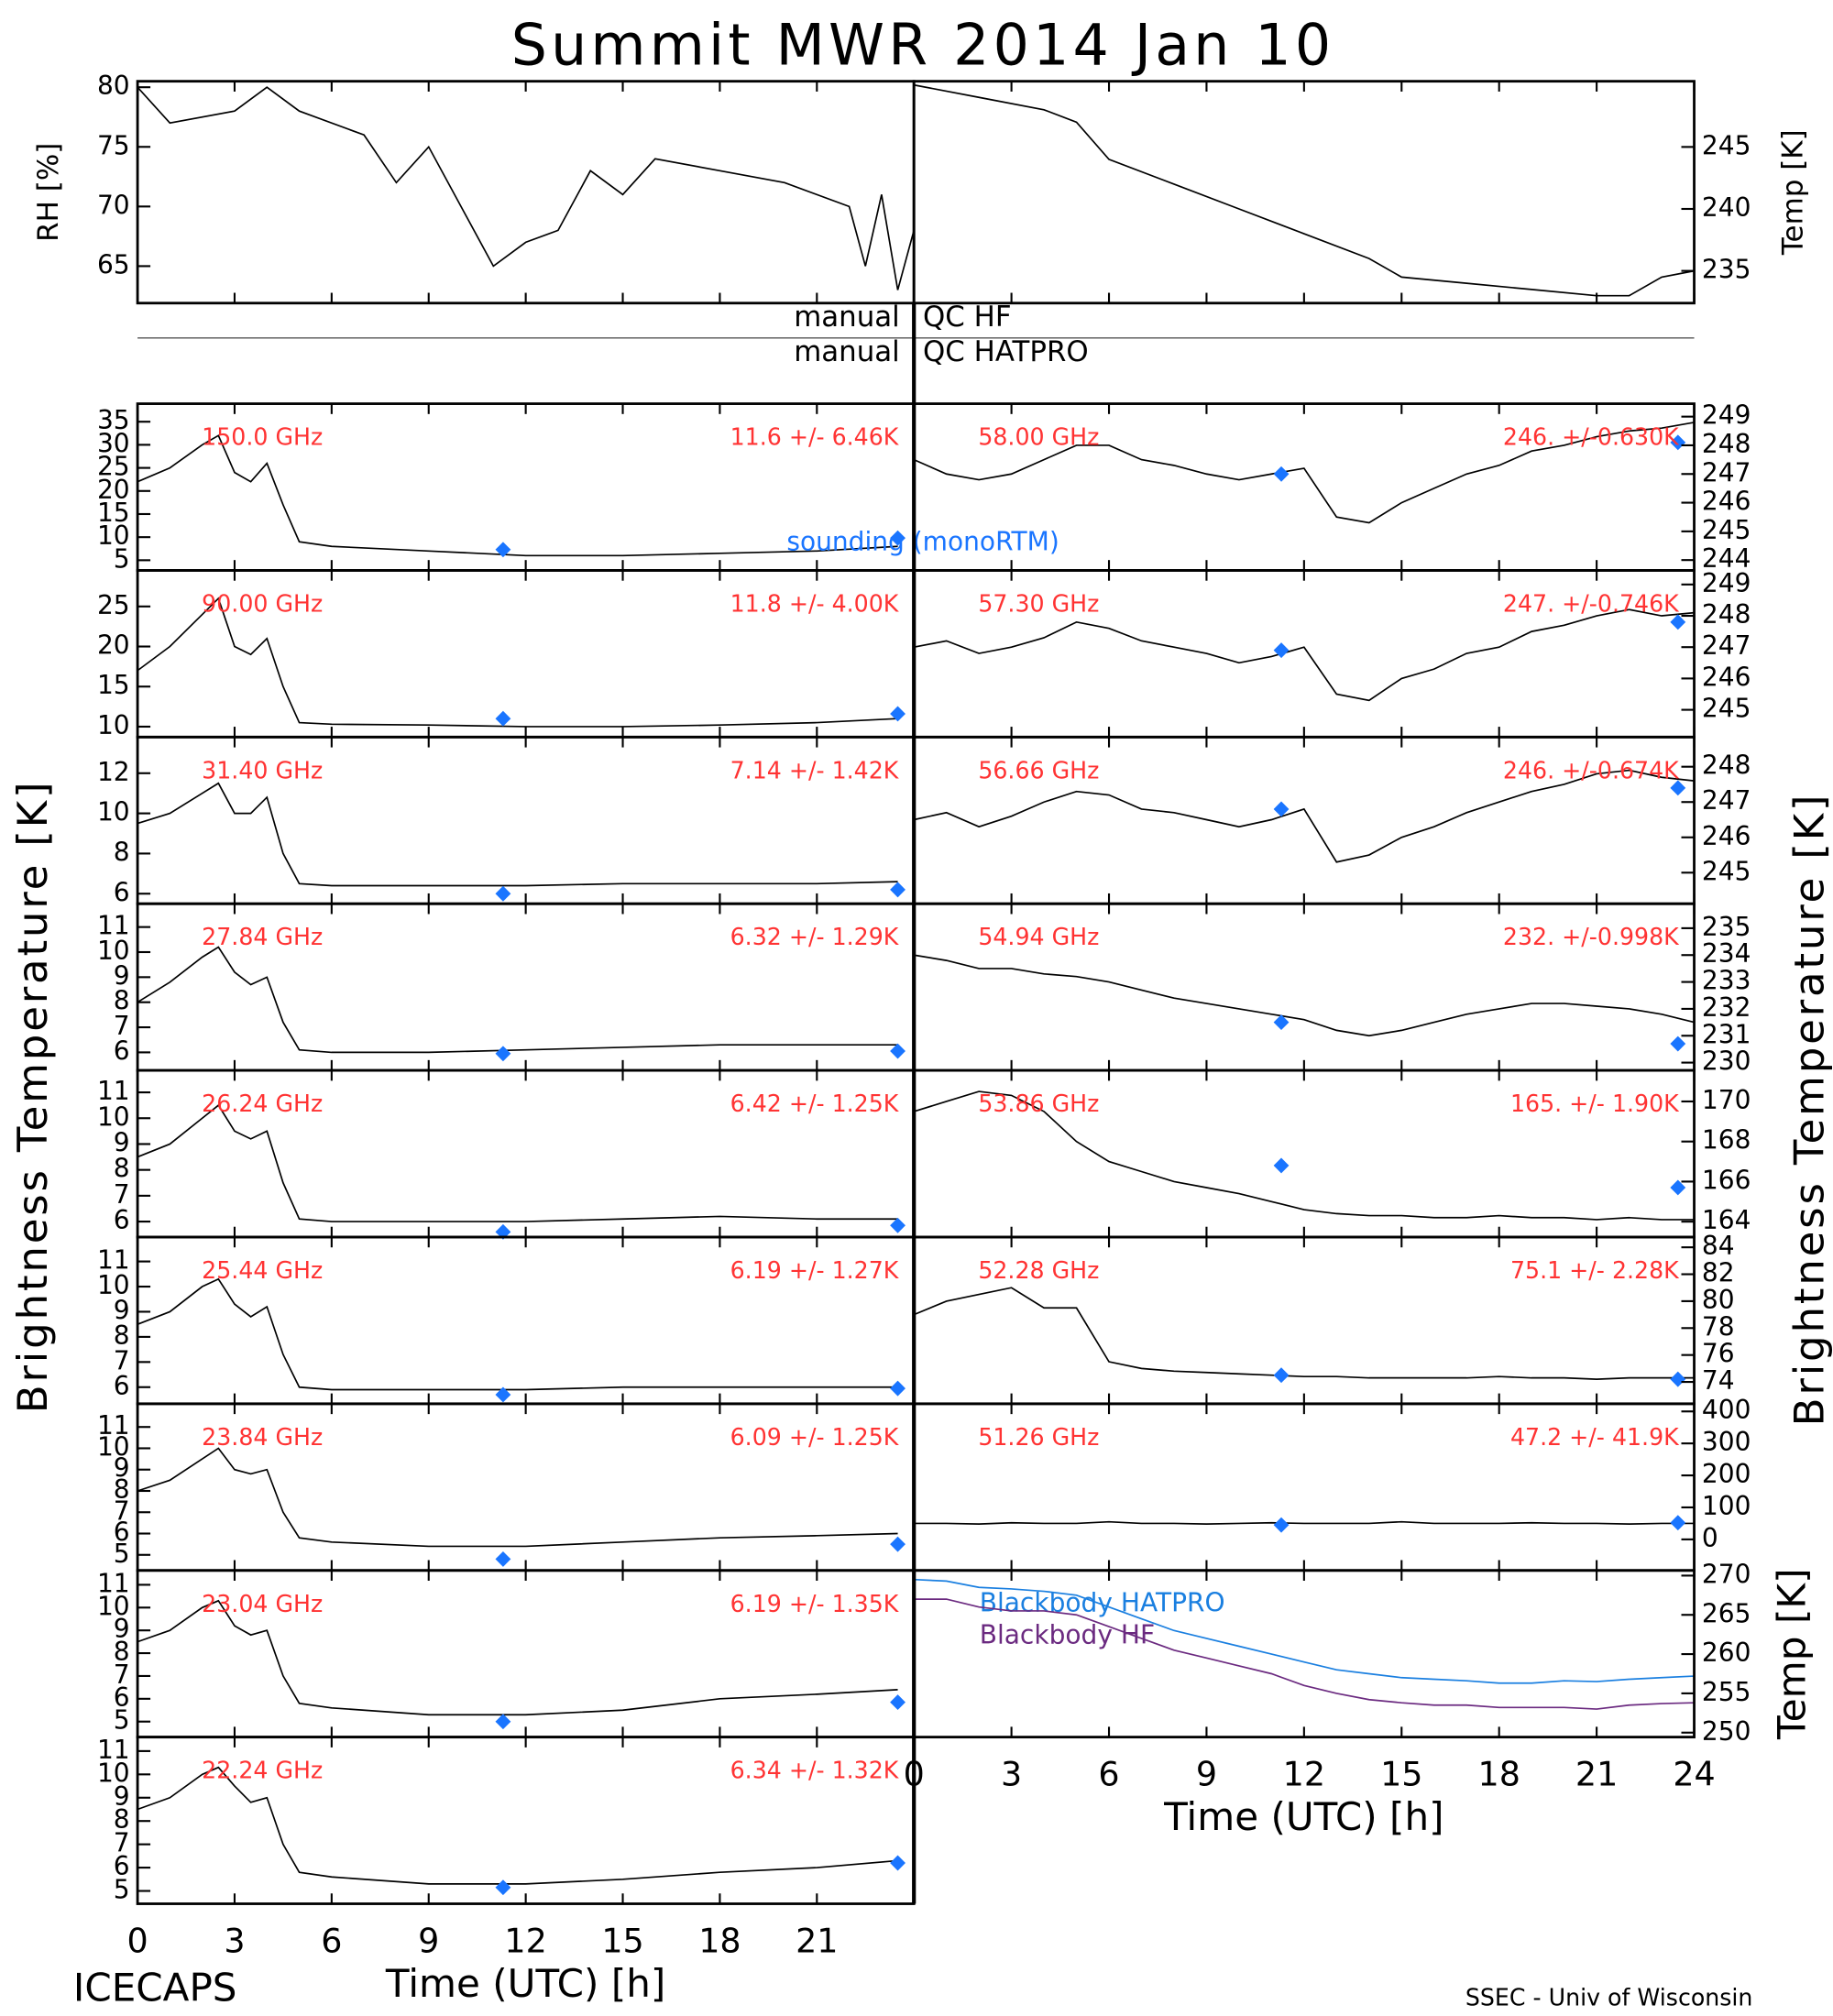 The height and width of the screenshot is (2016, 1833). What do you see at coordinates (1591, 603) in the screenshot?
I see `channel-stats: 247. +/-0.746K` at bounding box center [1591, 603].